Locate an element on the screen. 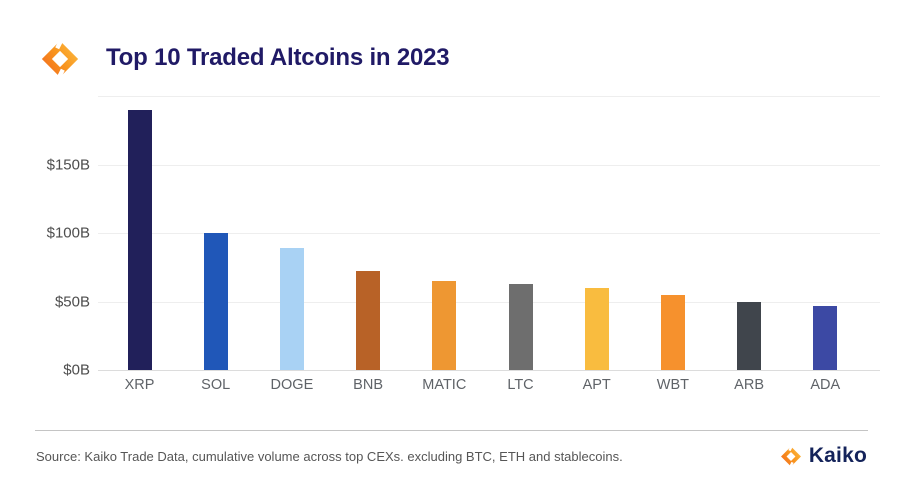  y-tick-label: $0B is located at coordinates (76, 370).